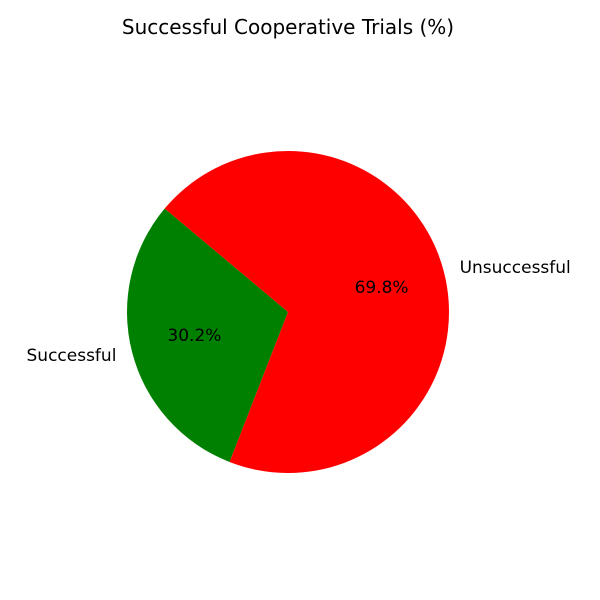 The width and height of the screenshot is (600, 600). I want to click on pie-slice-successful, so click(207, 335).